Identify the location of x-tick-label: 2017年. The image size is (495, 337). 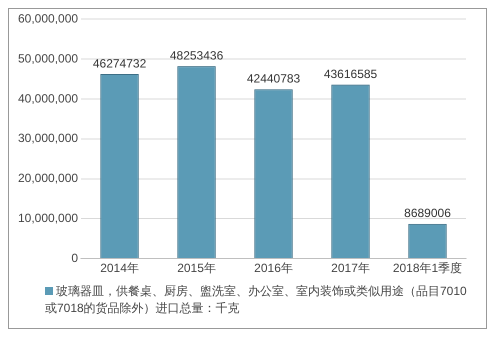
(350, 268).